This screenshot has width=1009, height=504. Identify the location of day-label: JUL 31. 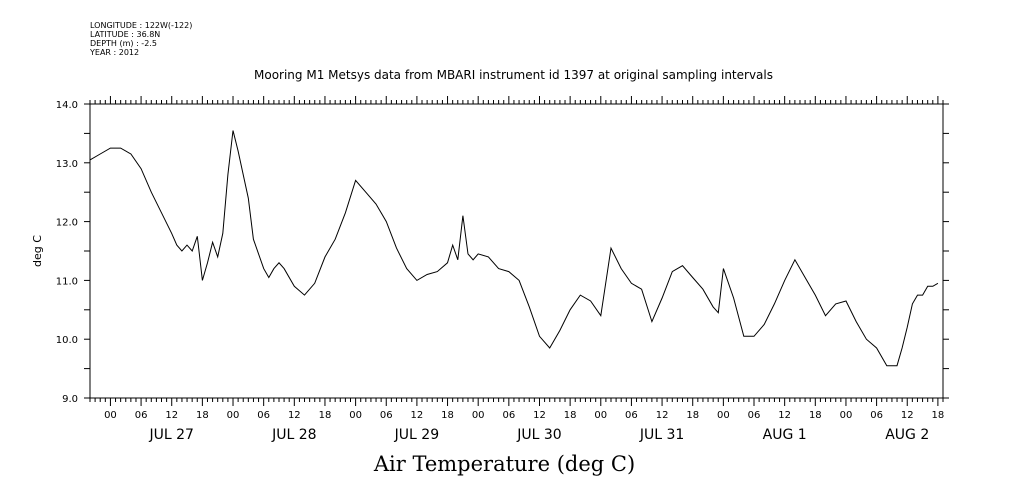
(661, 435).